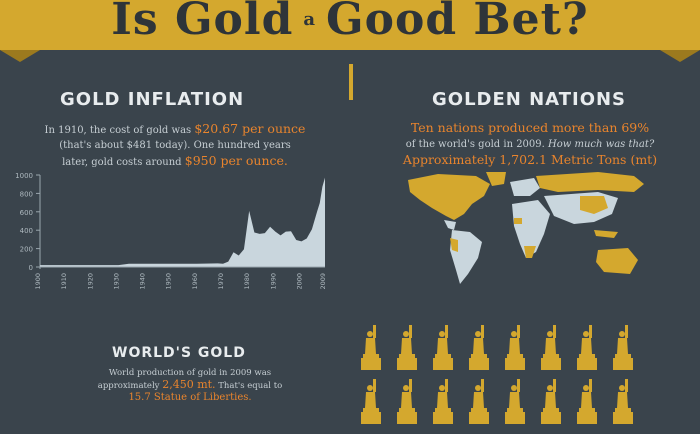 This screenshot has width=700, height=434. I want to click on gold-price-area, so click(182, 222).